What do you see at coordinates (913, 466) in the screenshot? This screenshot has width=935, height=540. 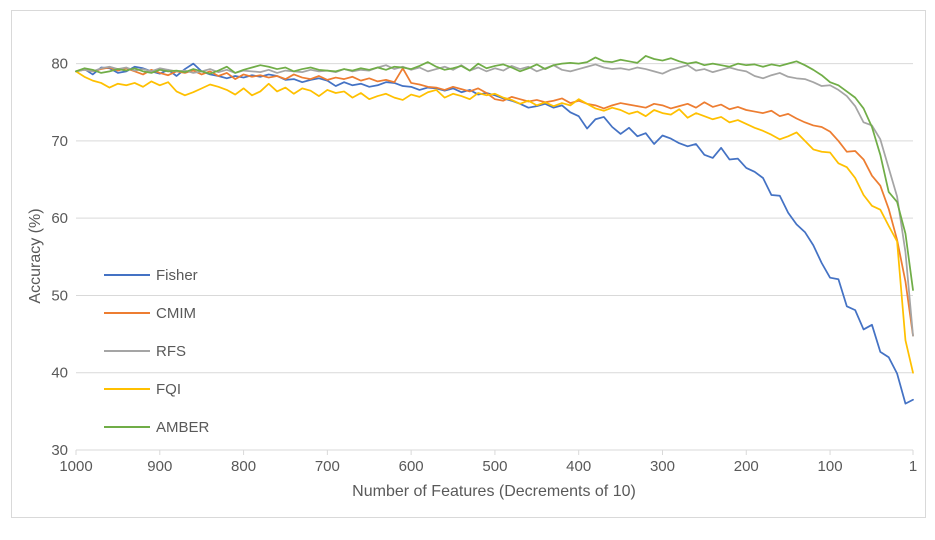 I see `x-tick-label: 1` at bounding box center [913, 466].